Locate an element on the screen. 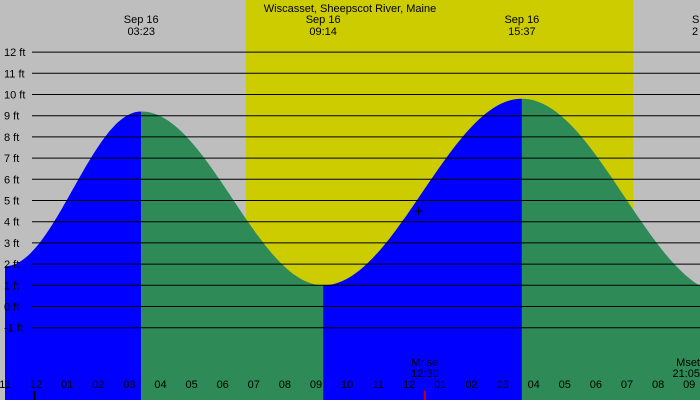  y-tick-label: 5 ft is located at coordinates (11, 202).